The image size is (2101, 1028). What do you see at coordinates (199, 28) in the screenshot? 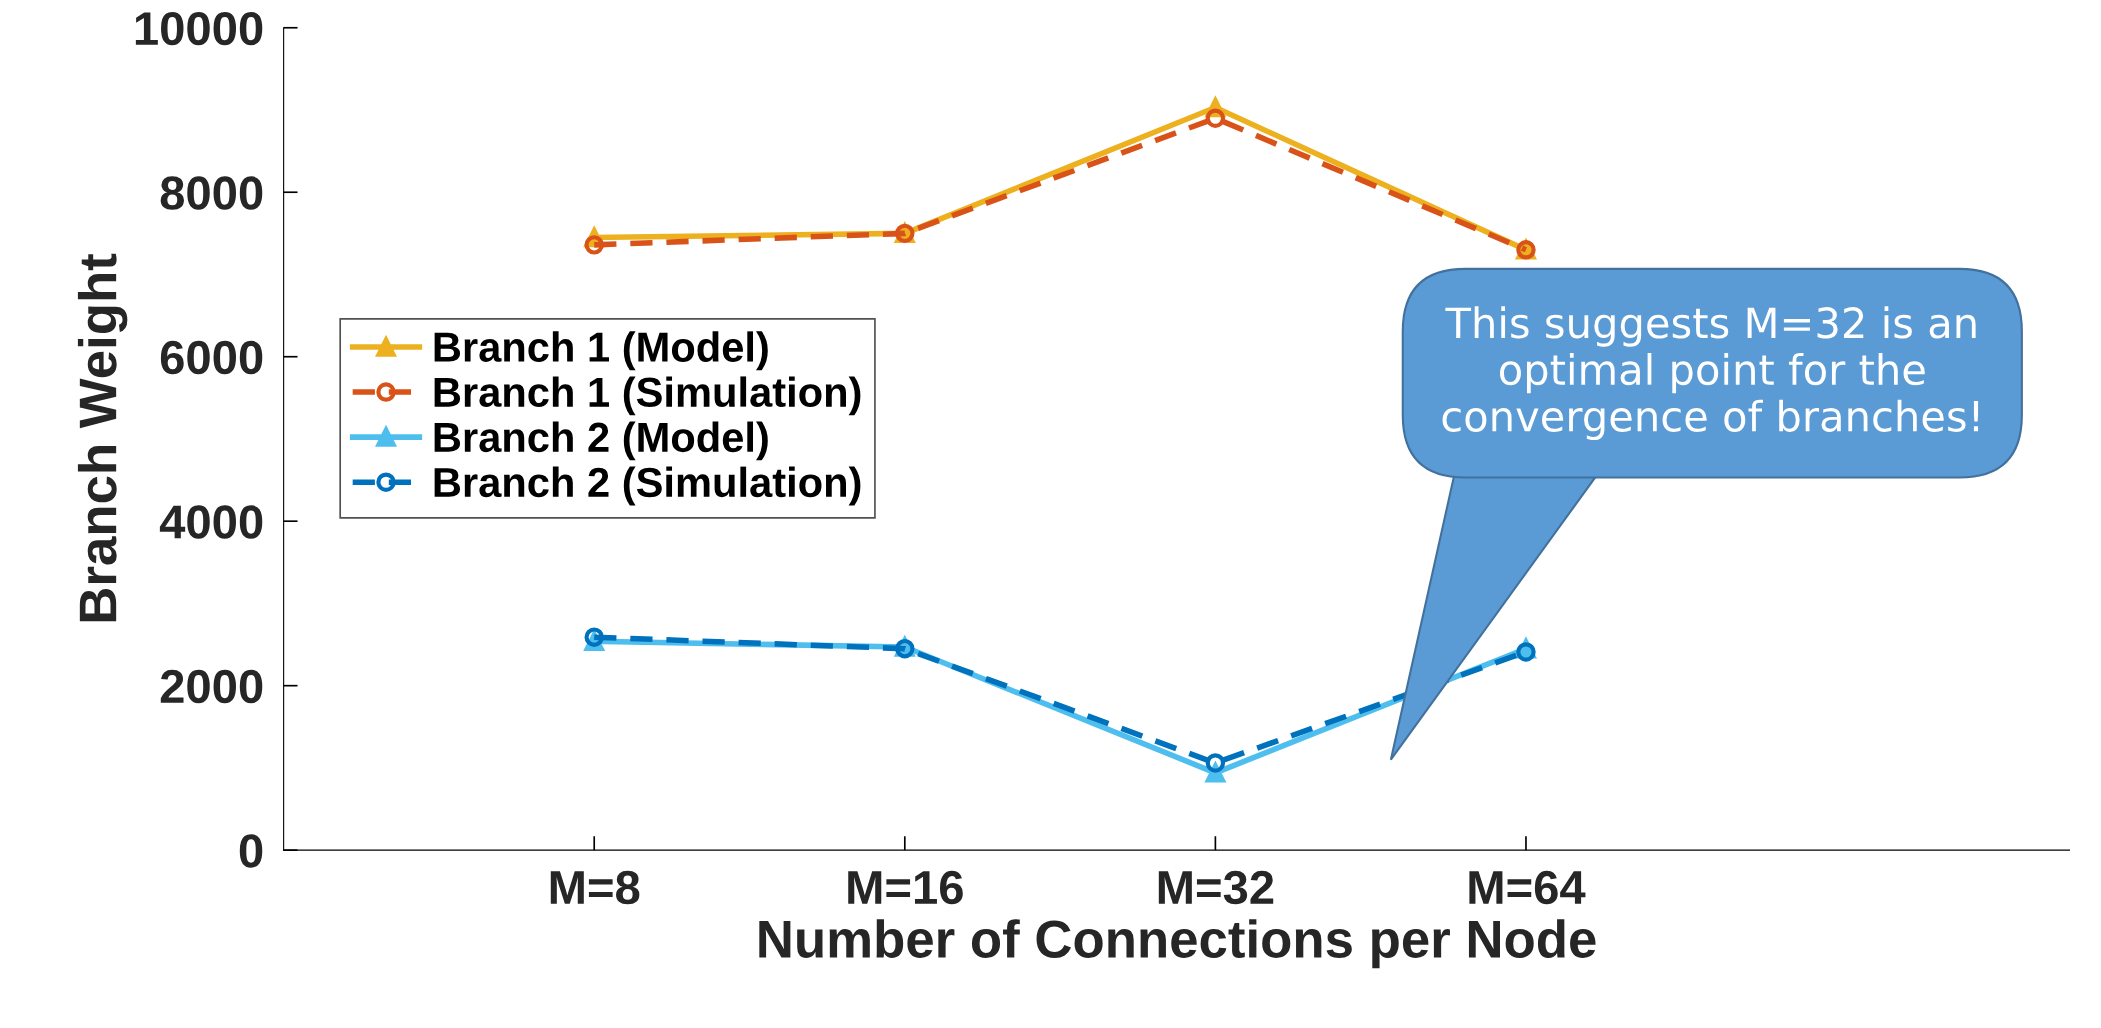
I see `y-tick-label: 10000` at bounding box center [199, 28].